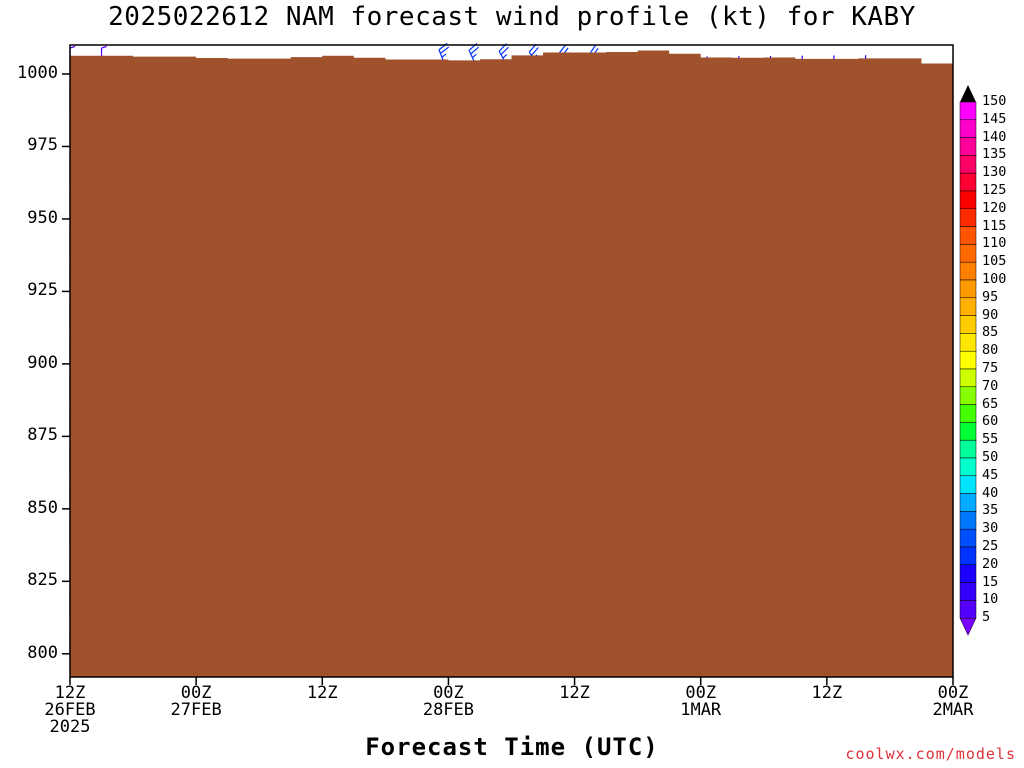  I want to click on y-tick-label: 975, so click(42, 145).